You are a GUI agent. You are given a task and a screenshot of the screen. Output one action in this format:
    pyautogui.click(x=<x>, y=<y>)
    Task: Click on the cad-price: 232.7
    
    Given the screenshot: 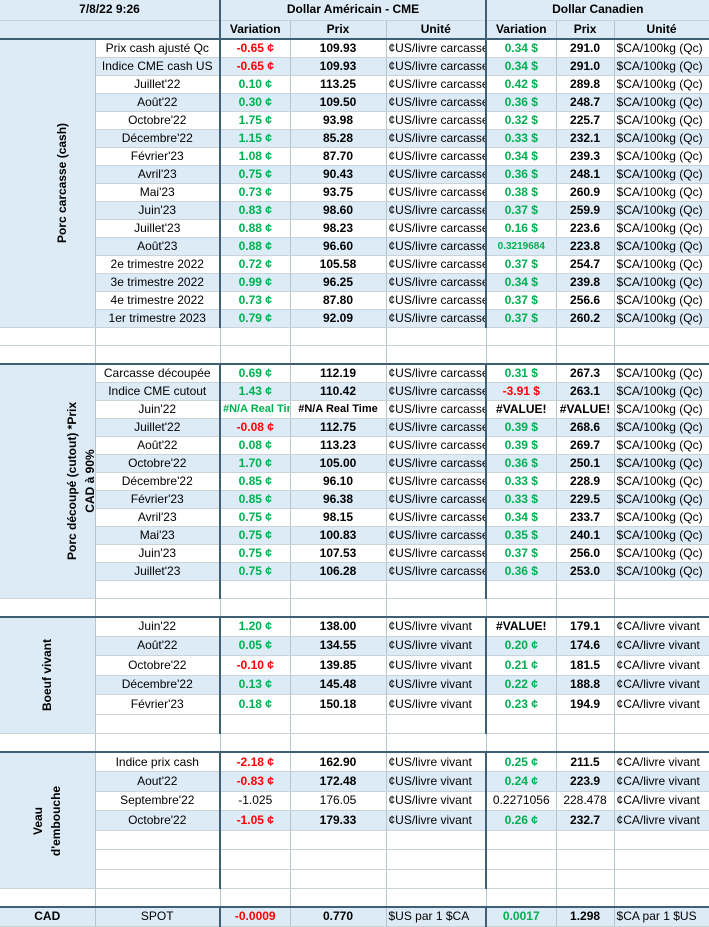 What is the action you would take?
    pyautogui.click(x=585, y=820)
    